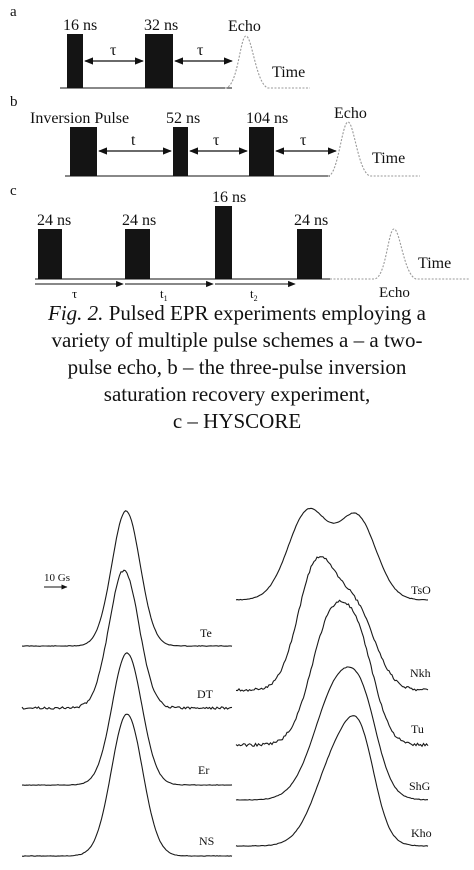 This screenshot has height=870, width=474. Describe the element at coordinates (261, 151) in the screenshot. I see `pulse-b-104ns` at that location.